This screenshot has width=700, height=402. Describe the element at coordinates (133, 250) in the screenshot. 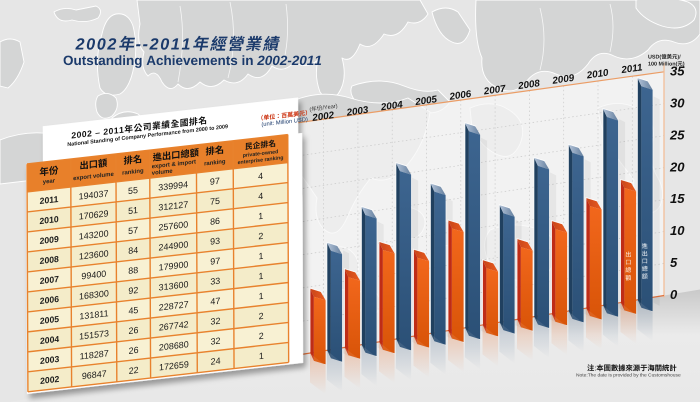

I see `svg-text: 84` at that location.